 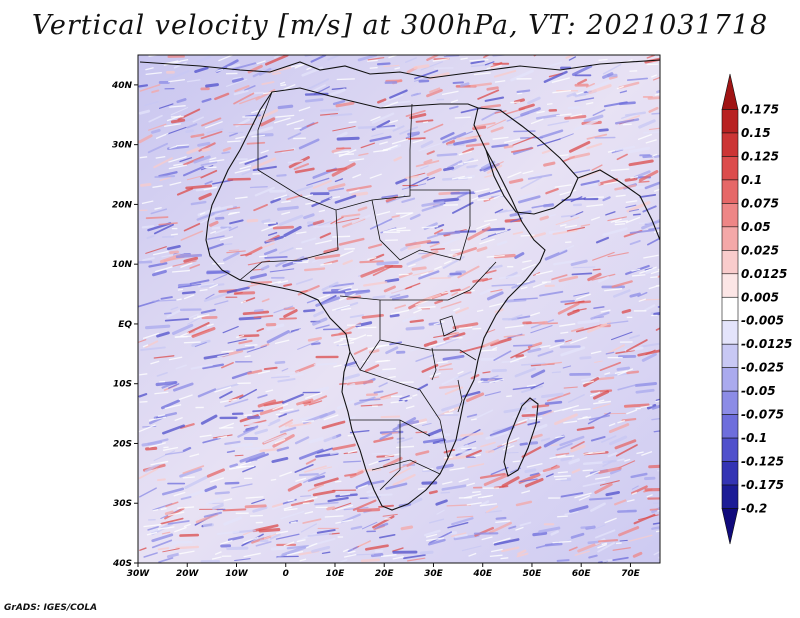 I want to click on lat-tick-label: 30N, so click(x=122, y=146).